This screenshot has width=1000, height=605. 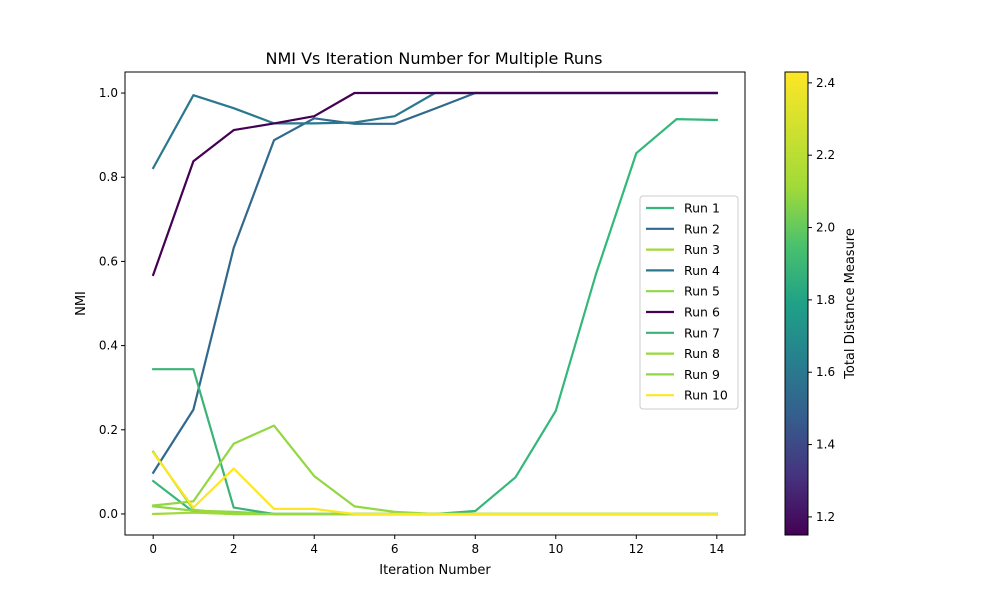 I want to click on legend-label-run-7: Run 7, so click(x=702, y=332).